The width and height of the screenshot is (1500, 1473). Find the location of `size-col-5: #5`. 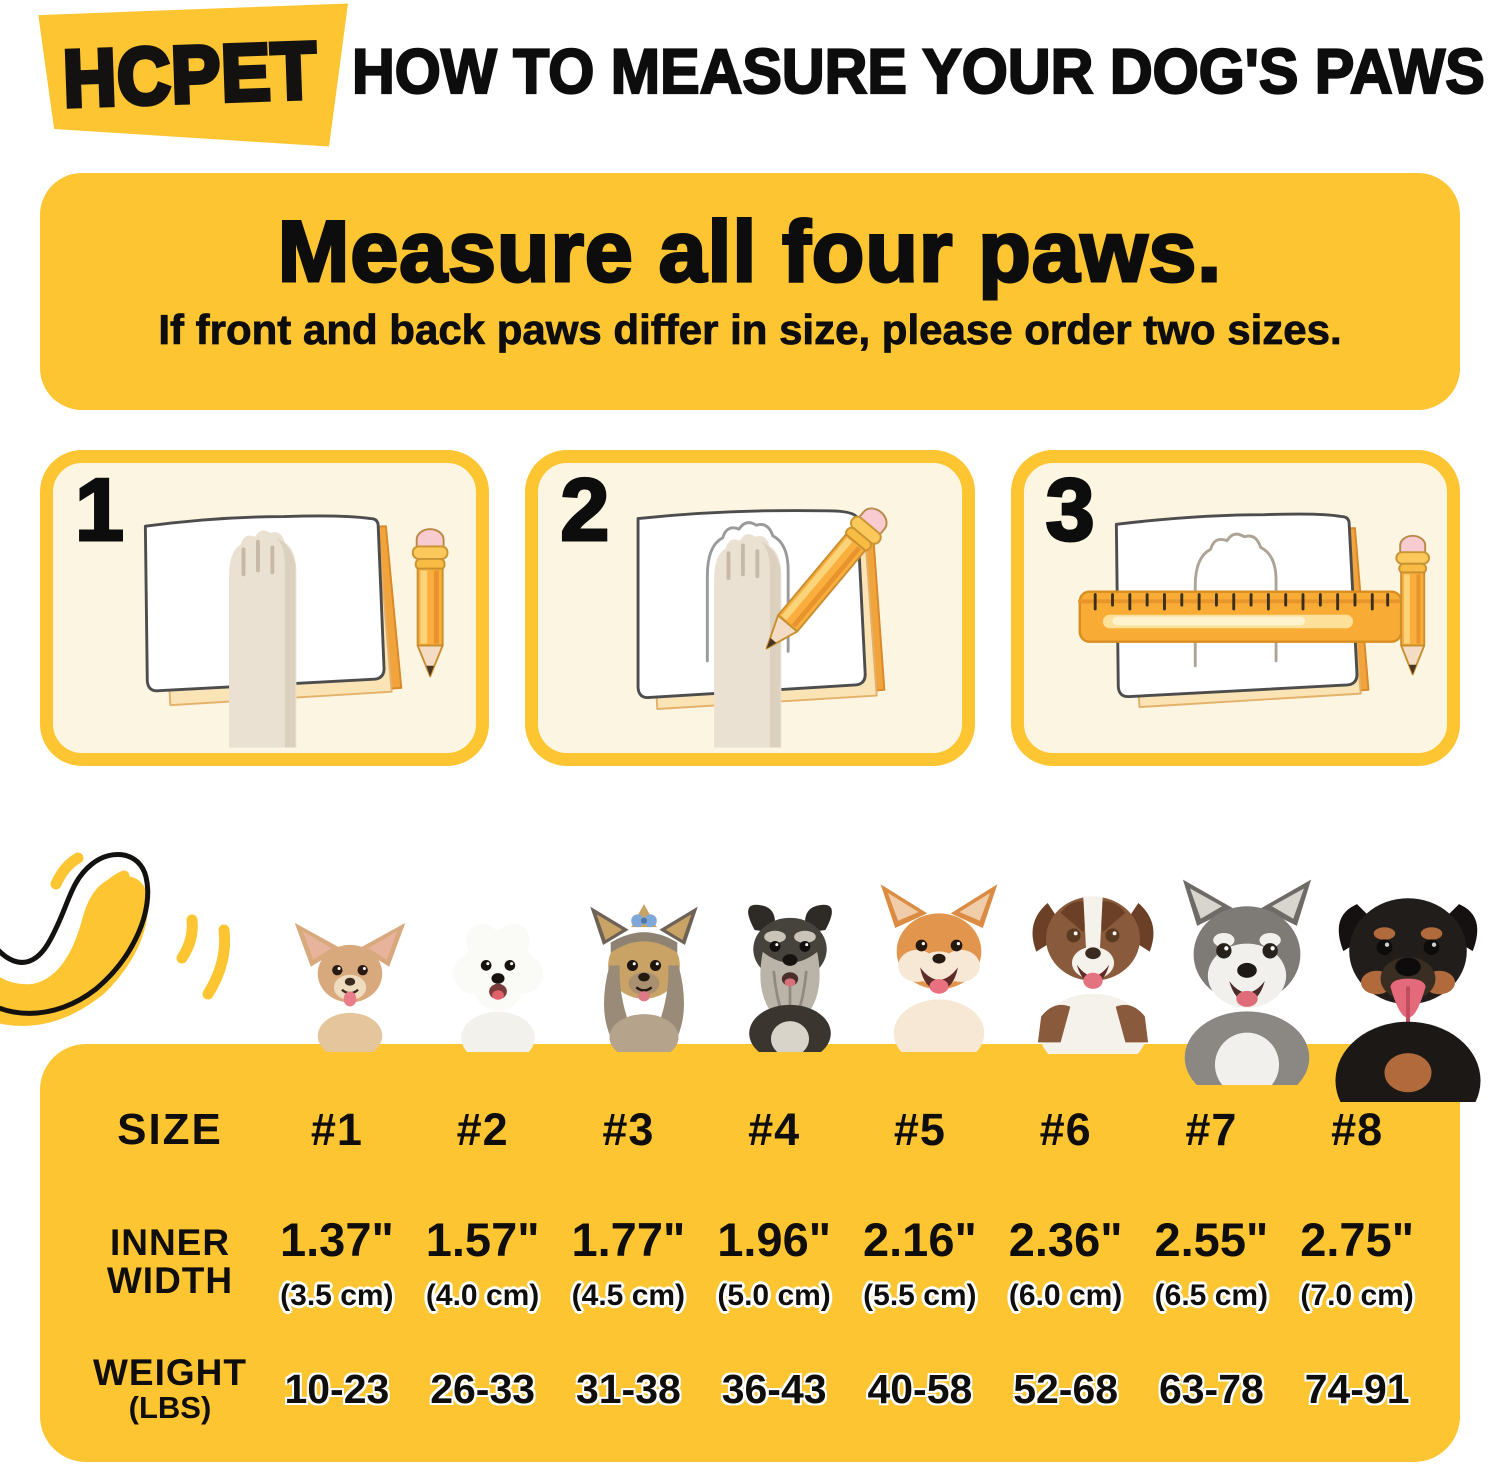

size-col-5: #5 is located at coordinates (919, 1129).